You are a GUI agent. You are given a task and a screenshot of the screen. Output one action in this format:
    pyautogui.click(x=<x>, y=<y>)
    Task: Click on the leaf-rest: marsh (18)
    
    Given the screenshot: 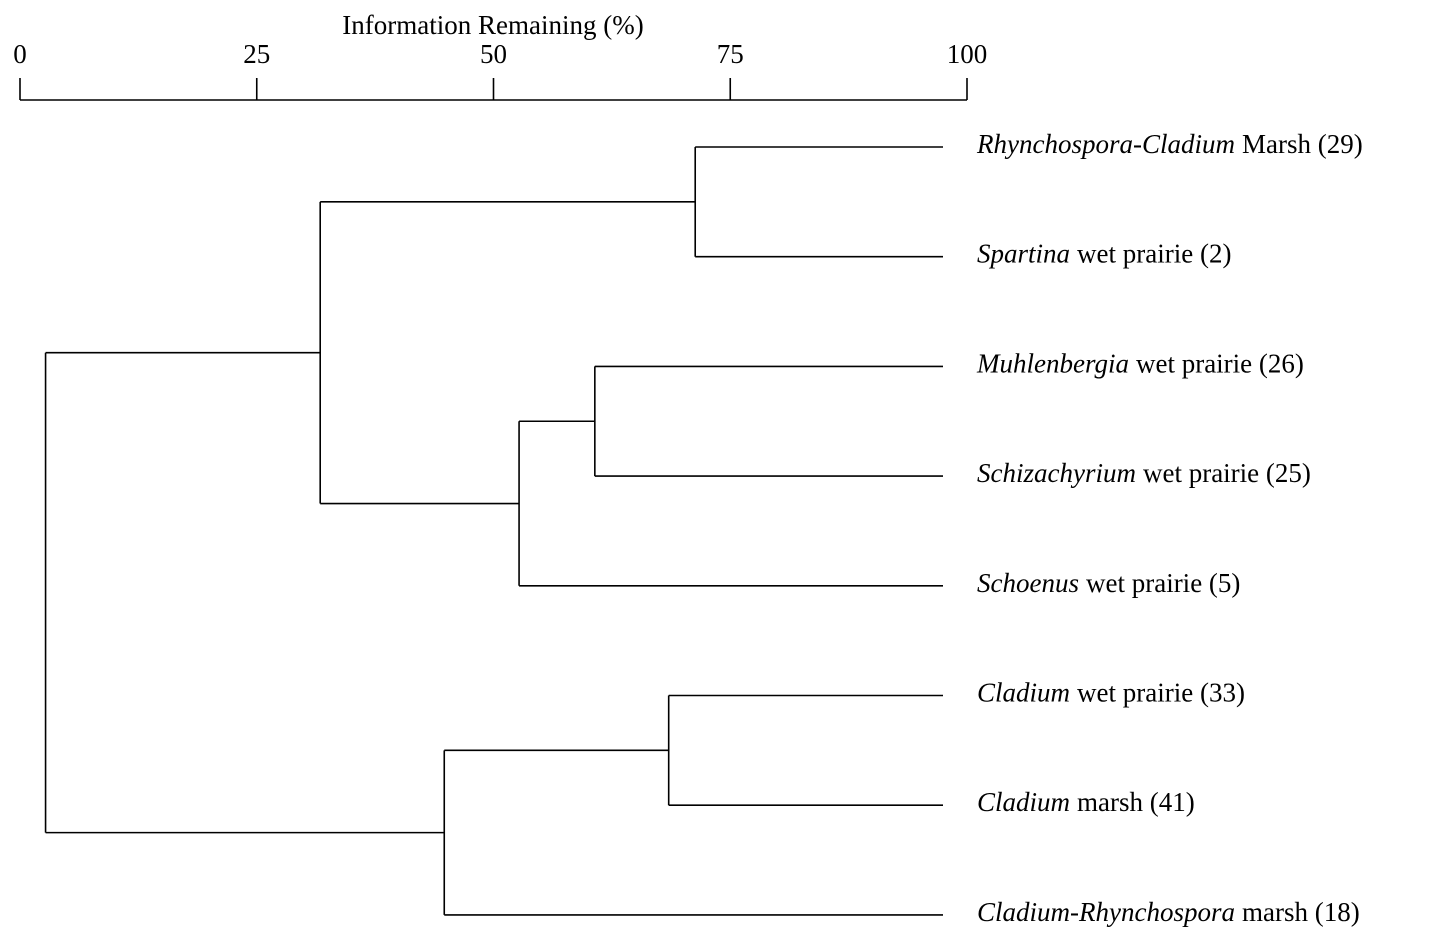 What is the action you would take?
    pyautogui.click(x=1301, y=912)
    